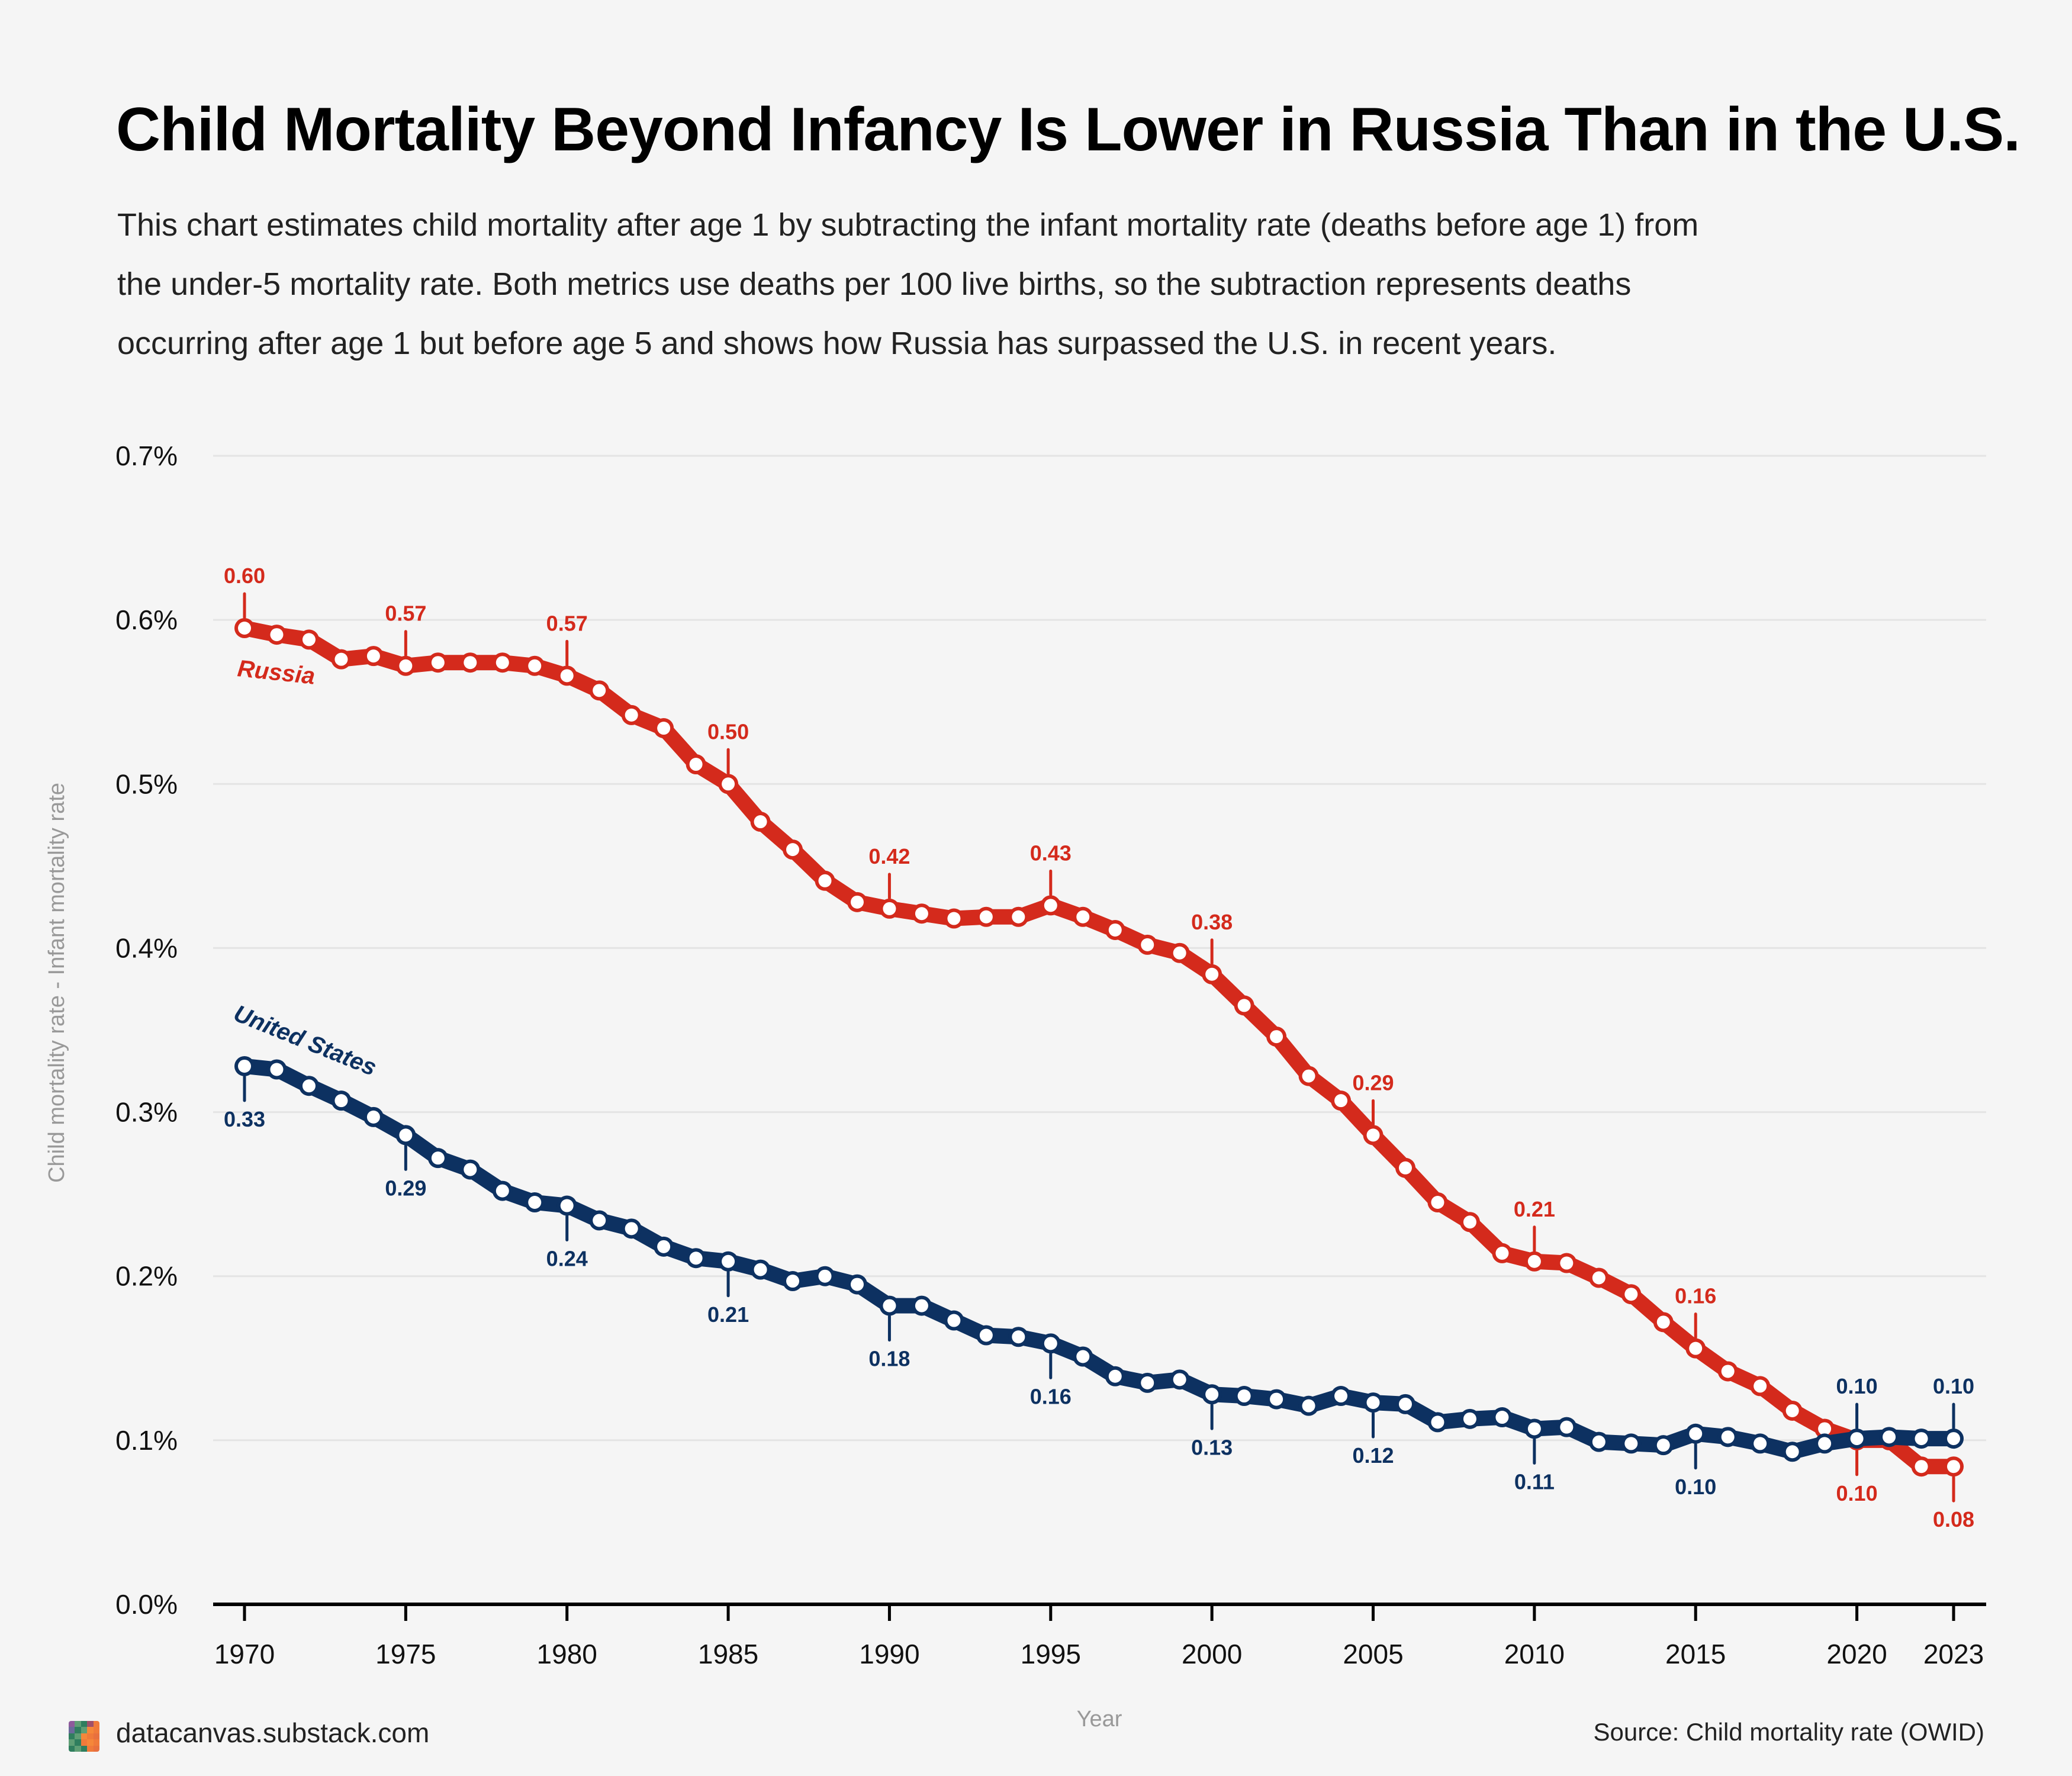  Describe the element at coordinates (405, 614) in the screenshot. I see `data-label: 0.57` at that location.